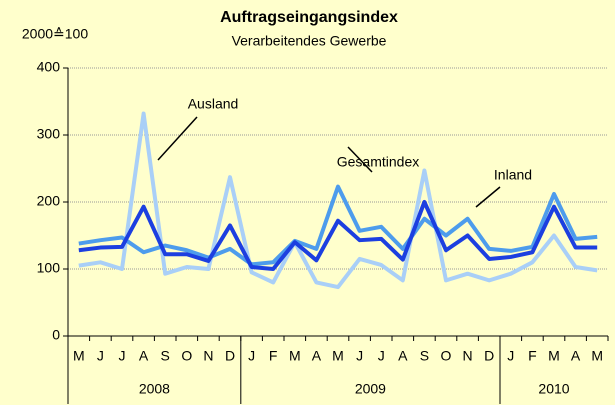  What do you see at coordinates (55, 34) in the screenshot?
I see `y-unit: 2000≙100` at bounding box center [55, 34].